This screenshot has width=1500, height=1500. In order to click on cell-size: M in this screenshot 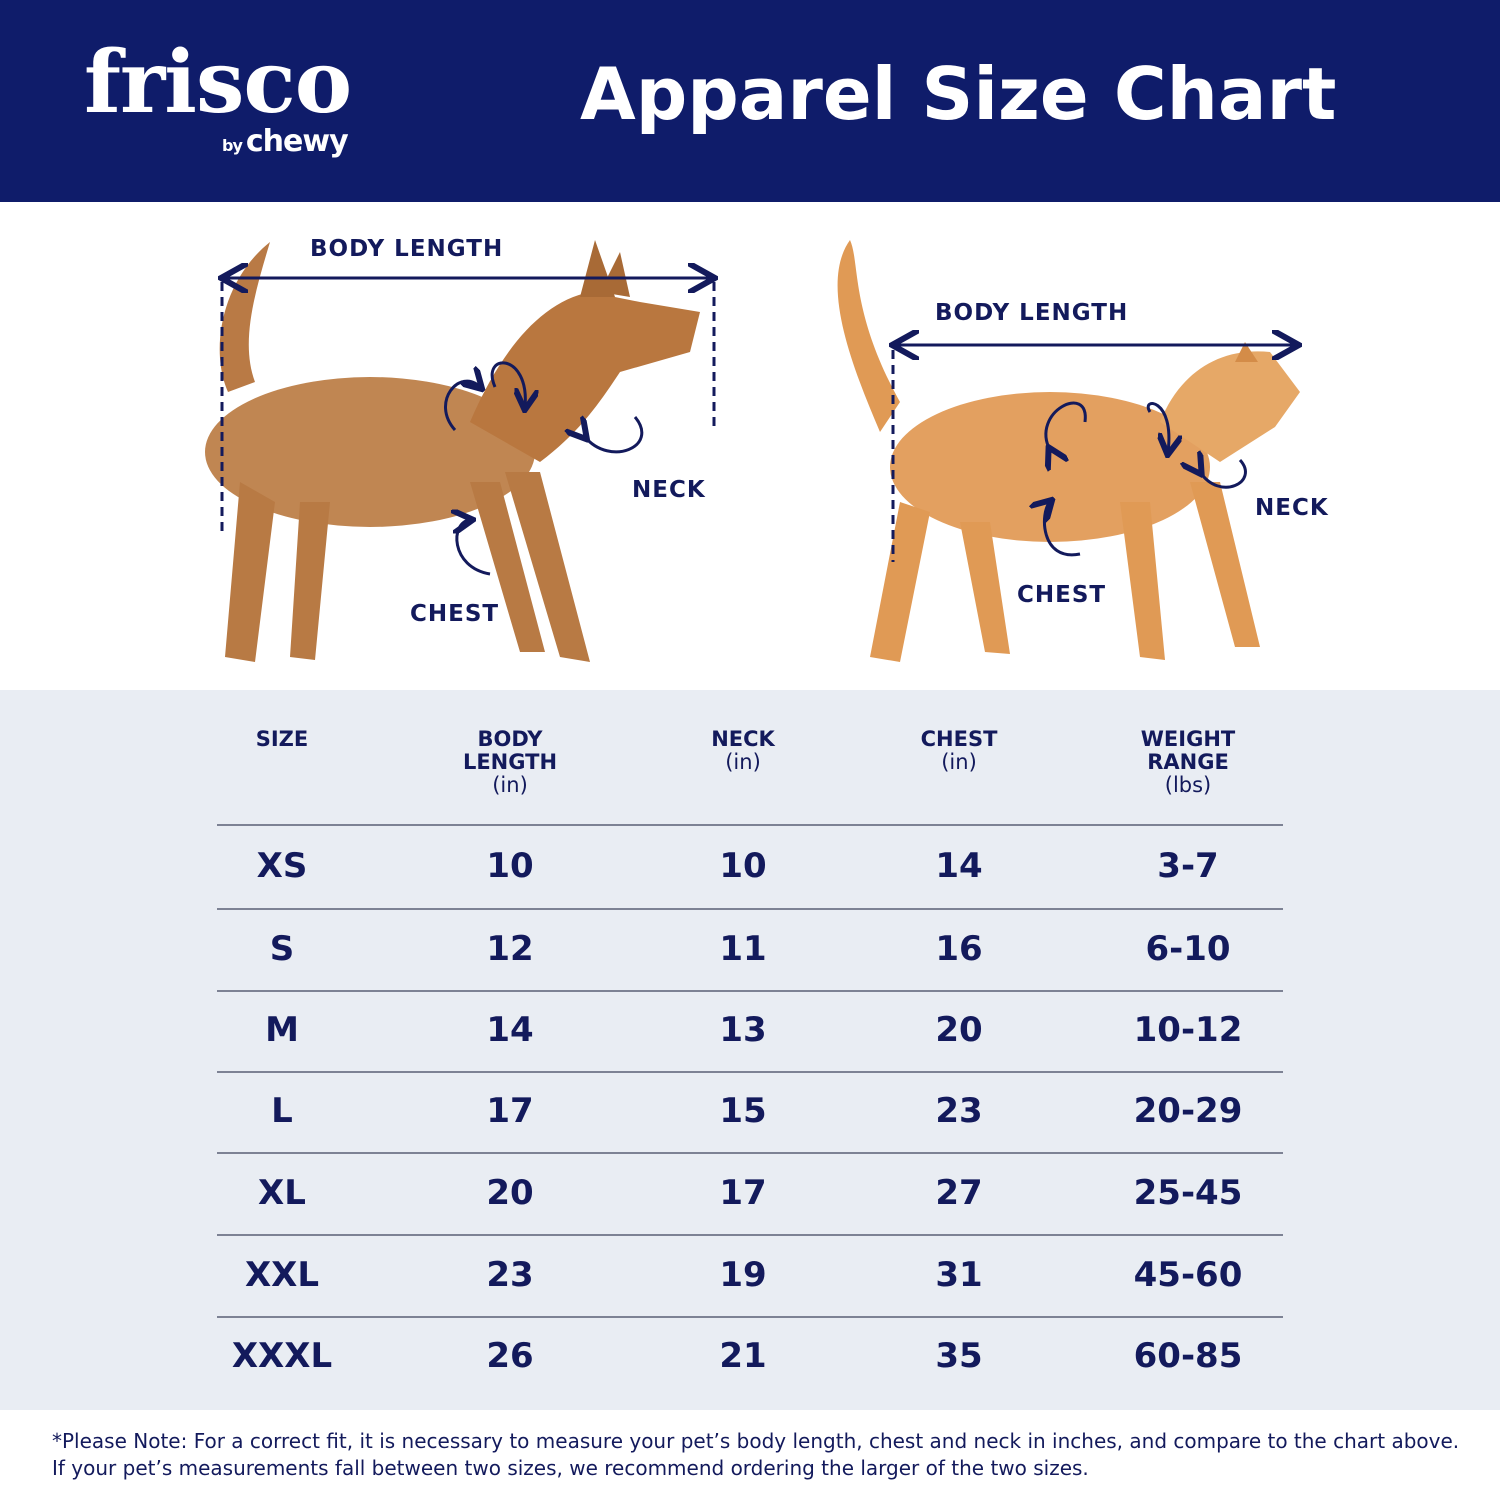, I will do `click(282, 1030)`.